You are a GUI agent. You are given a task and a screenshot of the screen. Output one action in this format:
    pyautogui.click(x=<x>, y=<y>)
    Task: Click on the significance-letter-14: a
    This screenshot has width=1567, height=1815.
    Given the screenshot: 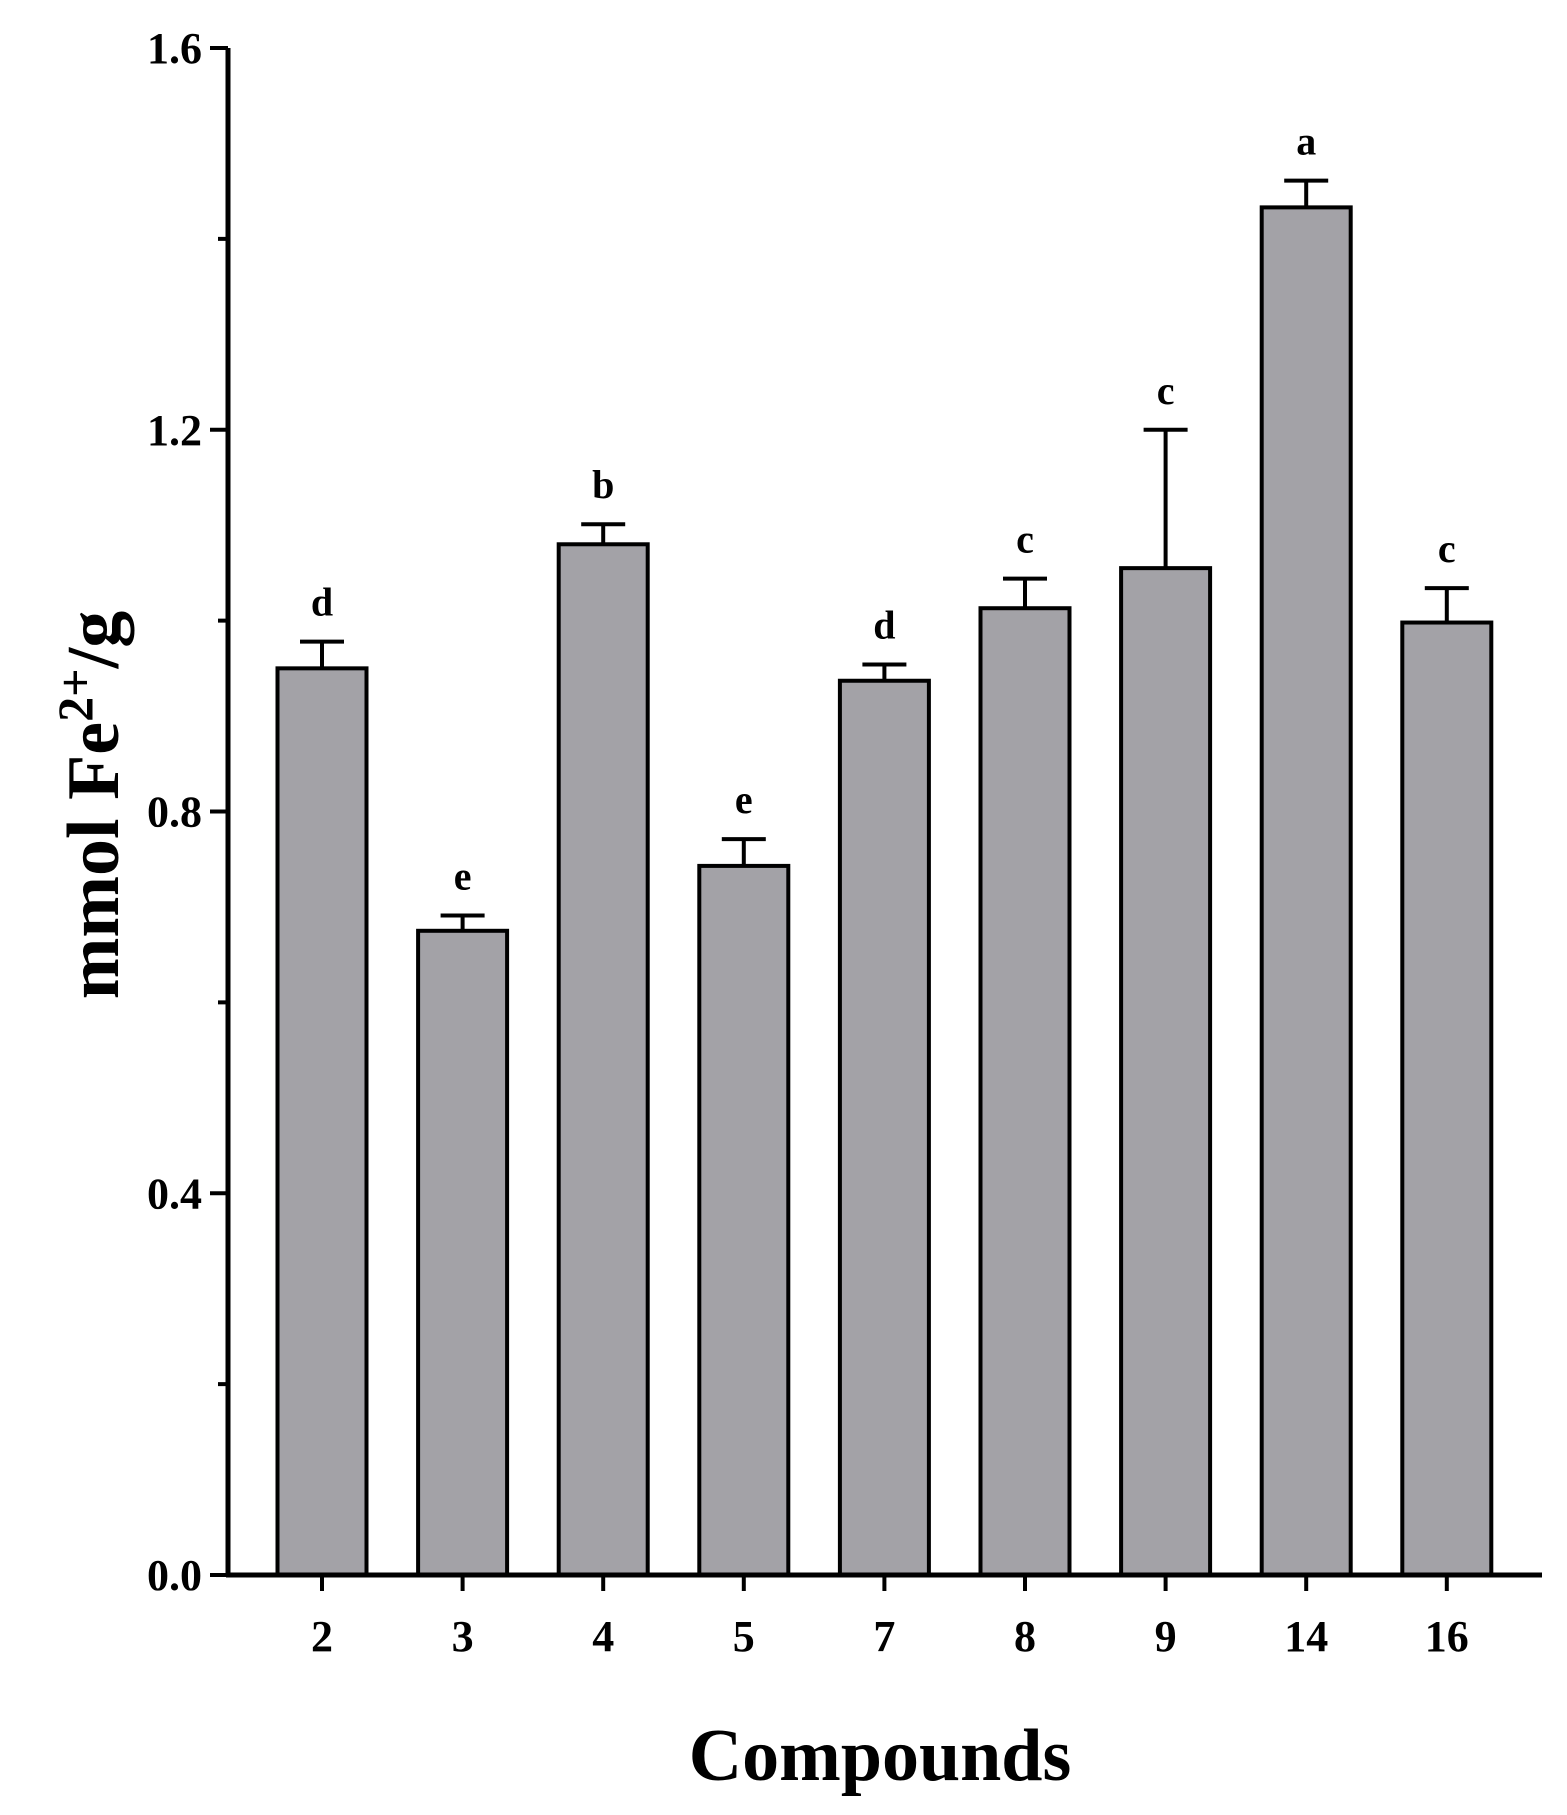 What is the action you would take?
    pyautogui.click(x=1306, y=141)
    